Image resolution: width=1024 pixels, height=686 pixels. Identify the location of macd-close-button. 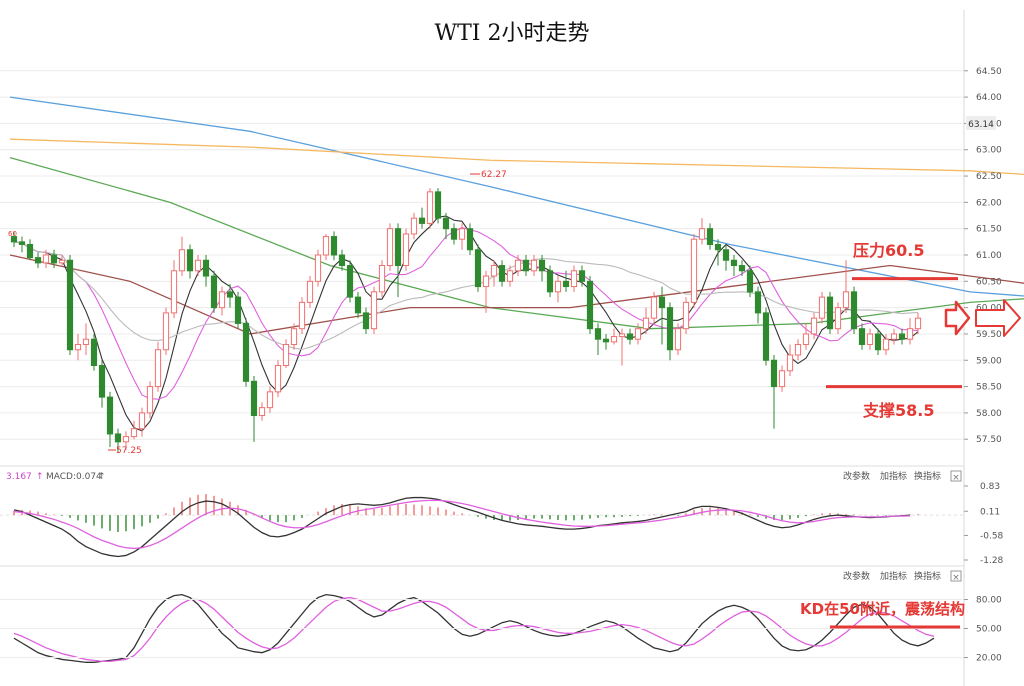
(956, 476).